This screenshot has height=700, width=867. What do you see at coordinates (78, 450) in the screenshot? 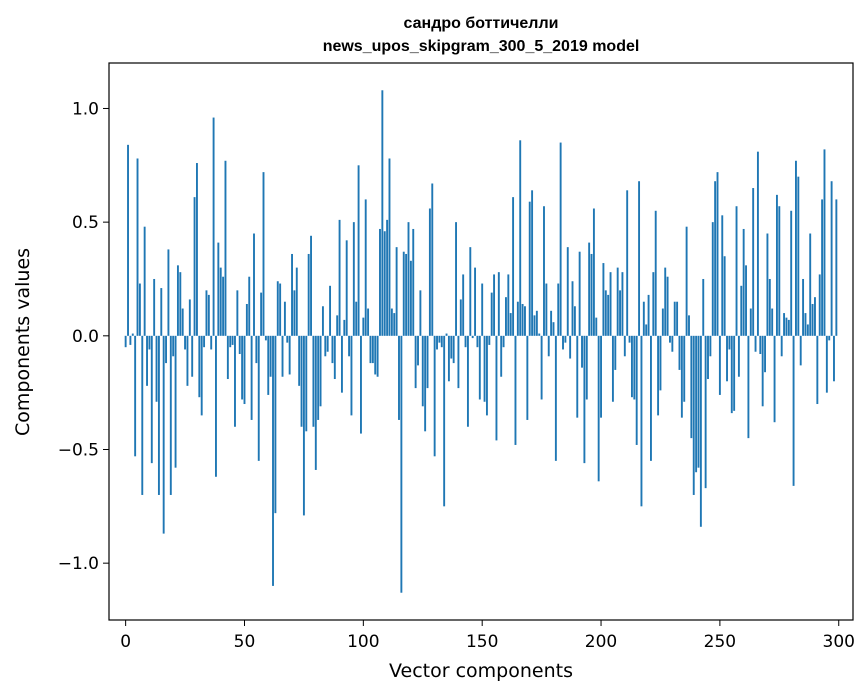
I see `y-tick-label-1: −0.5` at bounding box center [78, 450].